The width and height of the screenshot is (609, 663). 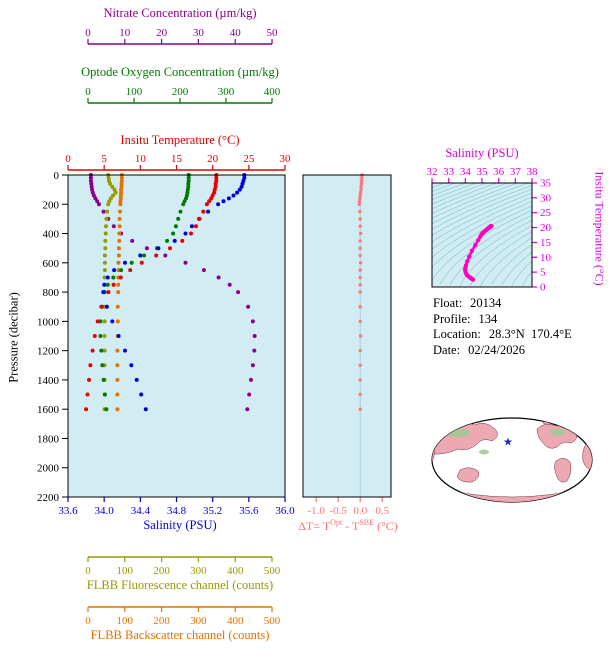 What do you see at coordinates (508, 441) in the screenshot?
I see `float-location-star` at bounding box center [508, 441].